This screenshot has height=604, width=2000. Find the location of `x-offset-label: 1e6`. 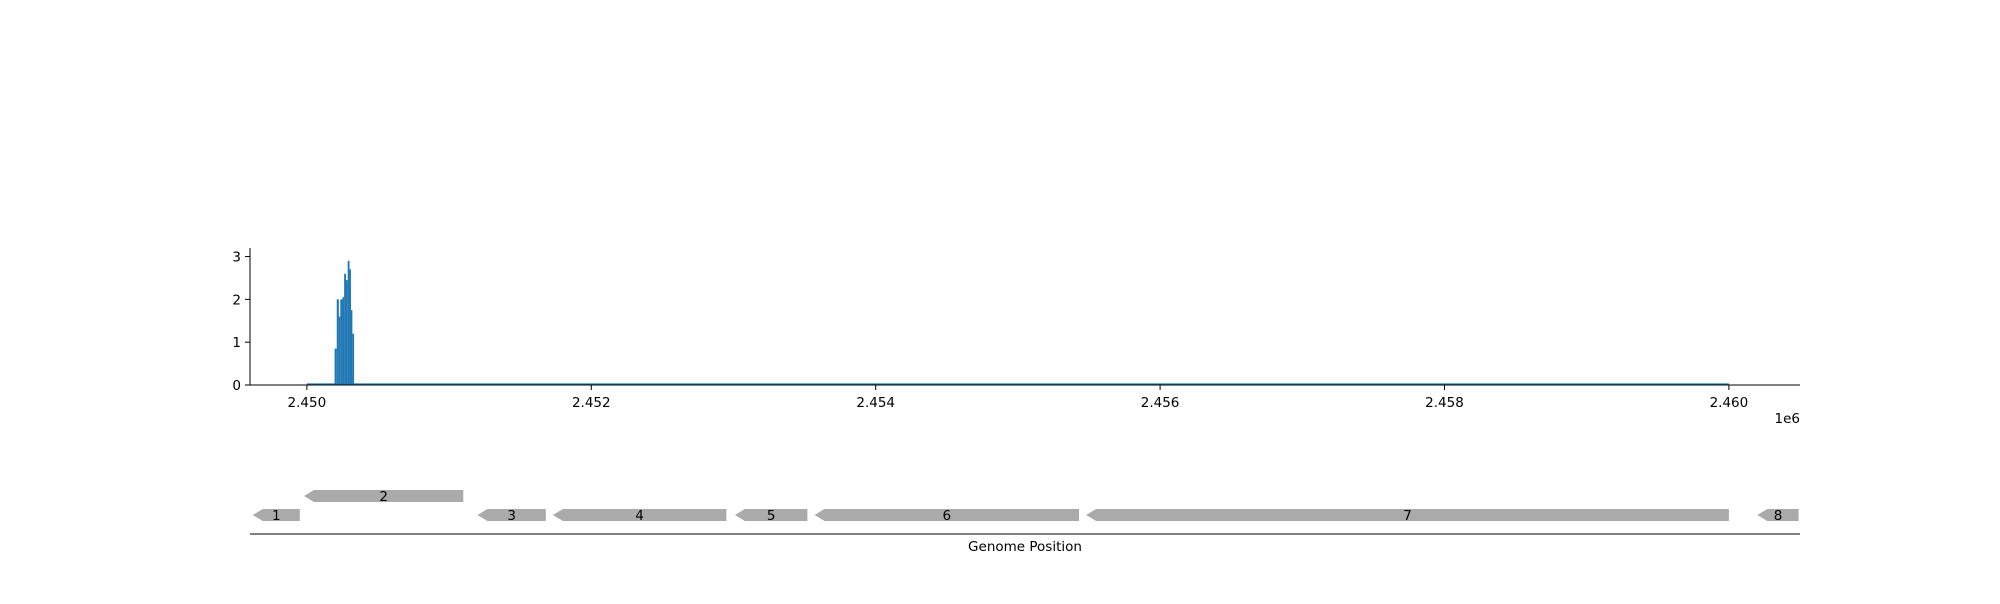

x-offset-label: 1e6 is located at coordinates (1787, 419).